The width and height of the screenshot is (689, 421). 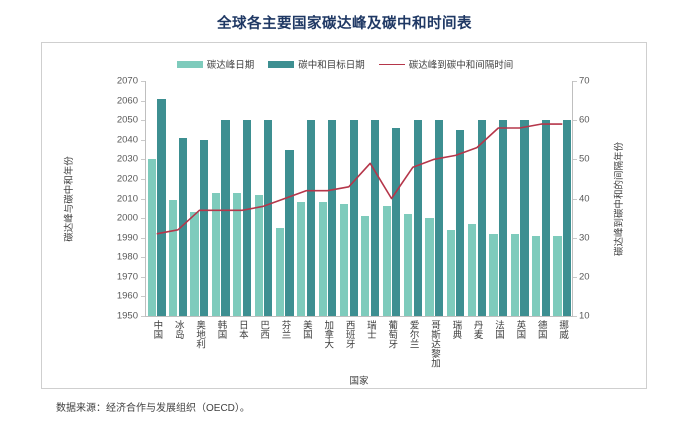 What do you see at coordinates (230, 65) in the screenshot?
I see `legend-label-peak: 碳达峰日期` at bounding box center [230, 65].